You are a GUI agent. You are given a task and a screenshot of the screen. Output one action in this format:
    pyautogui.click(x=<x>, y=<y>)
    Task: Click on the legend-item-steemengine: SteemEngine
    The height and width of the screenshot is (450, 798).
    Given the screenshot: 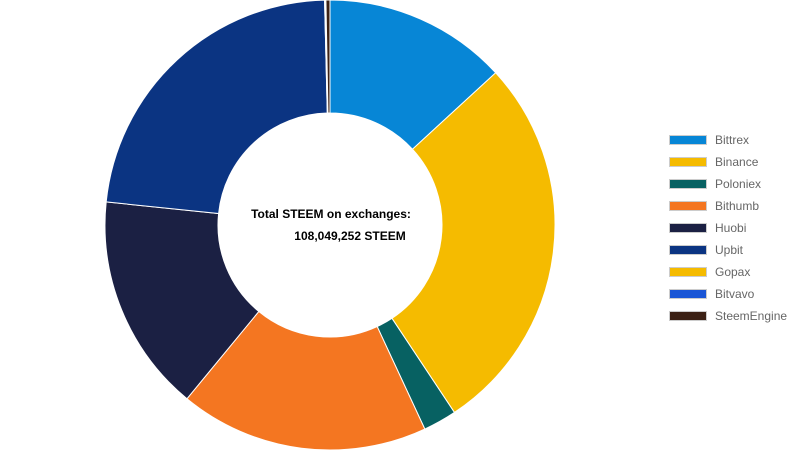 What is the action you would take?
    pyautogui.click(x=731, y=316)
    